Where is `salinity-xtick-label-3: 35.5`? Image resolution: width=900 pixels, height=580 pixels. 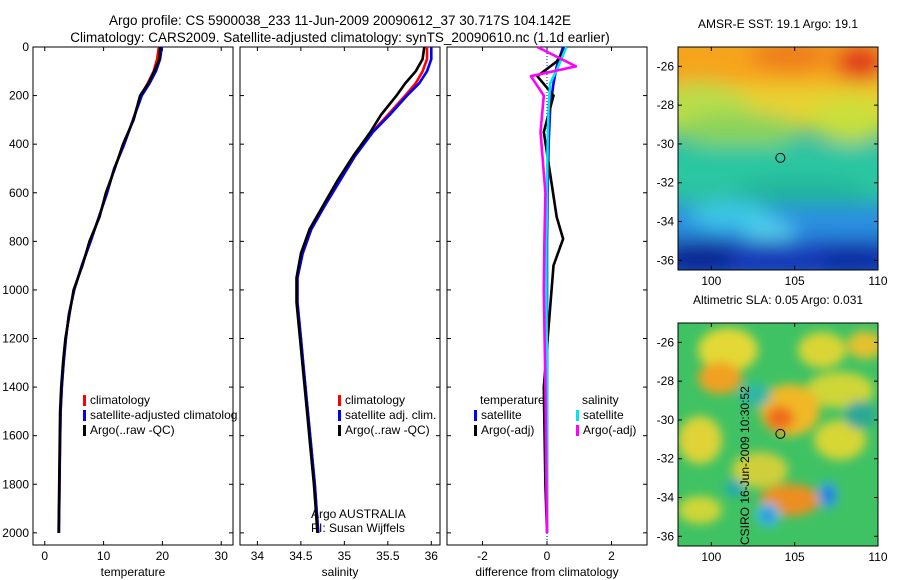
salinity-xtick-label-3: 35.5 is located at coordinates (388, 556).